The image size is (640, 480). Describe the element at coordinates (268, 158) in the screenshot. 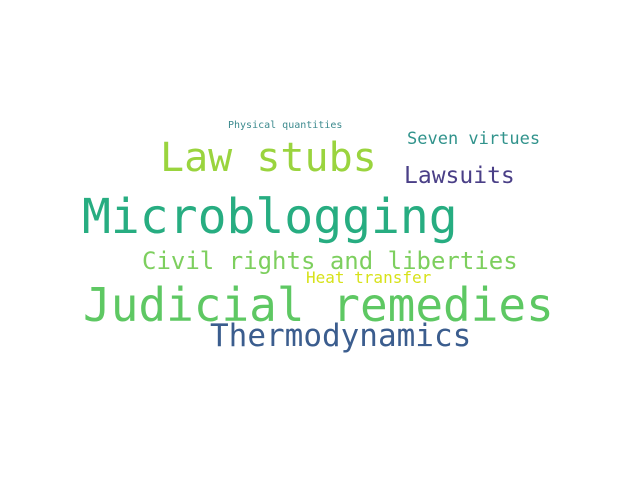

I see `word-law-stubs: Law stubs` at that location.